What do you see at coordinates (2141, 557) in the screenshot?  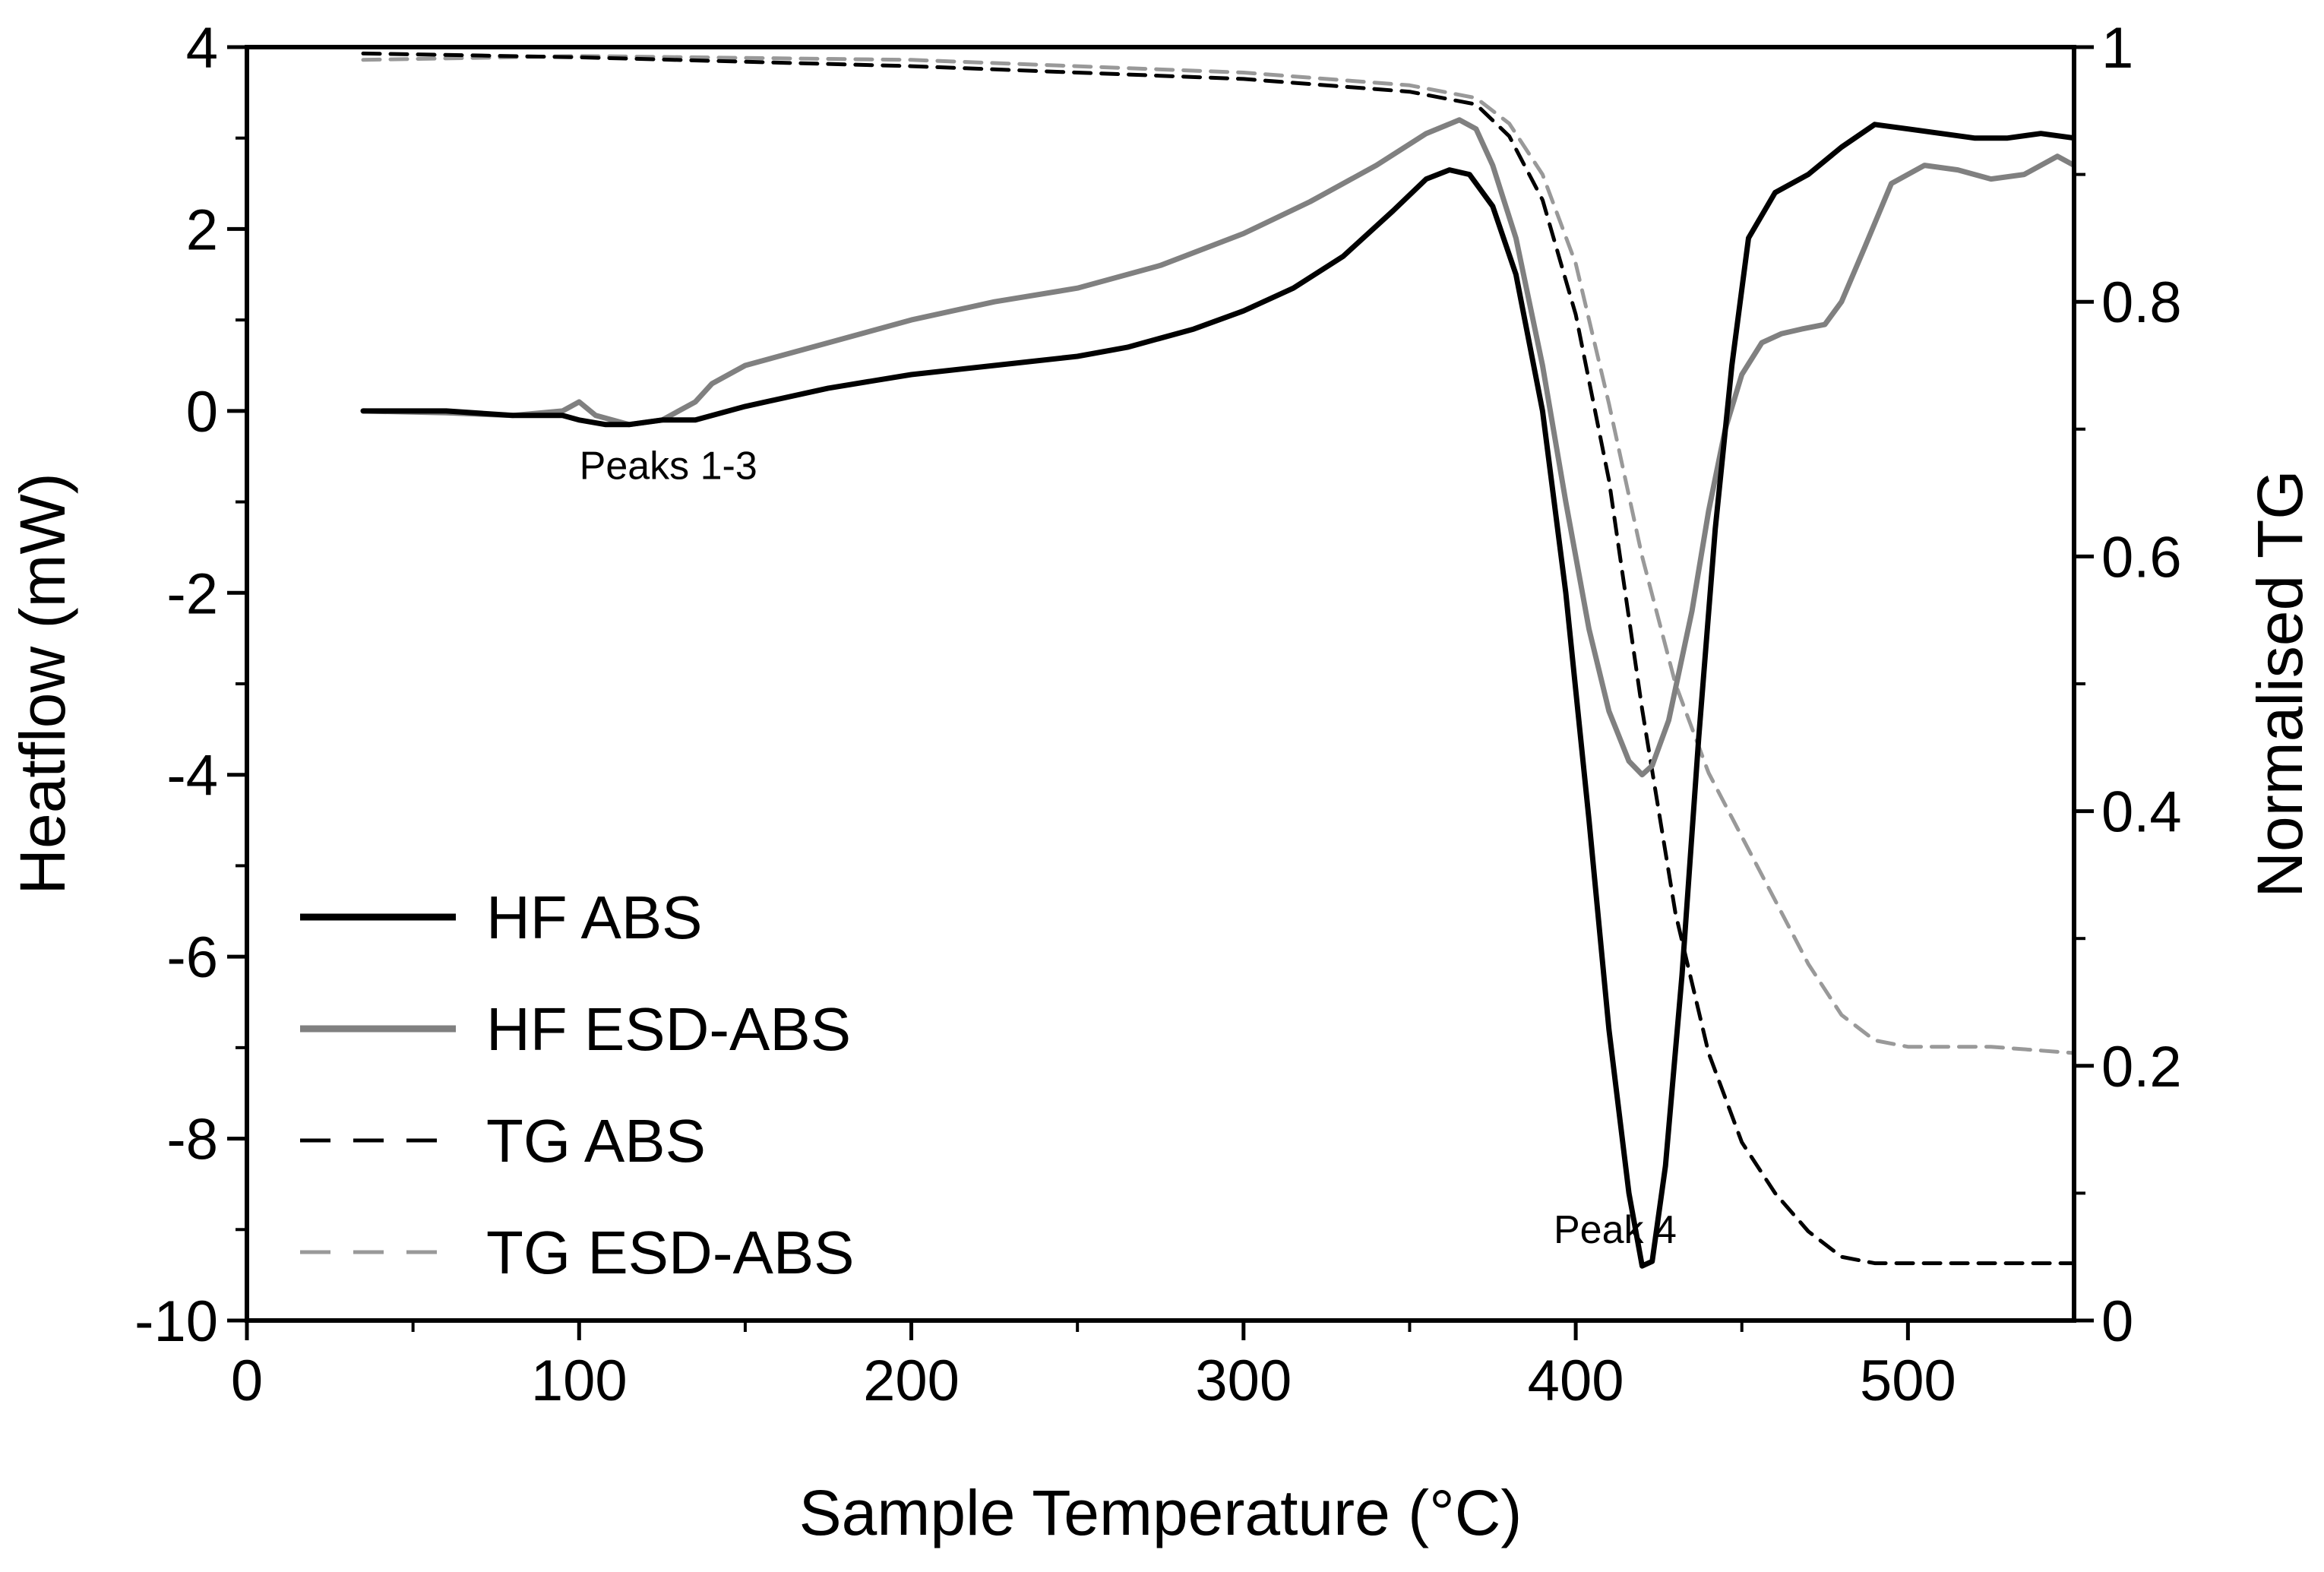 I see `y2-tick-label: 0.6` at bounding box center [2141, 557].